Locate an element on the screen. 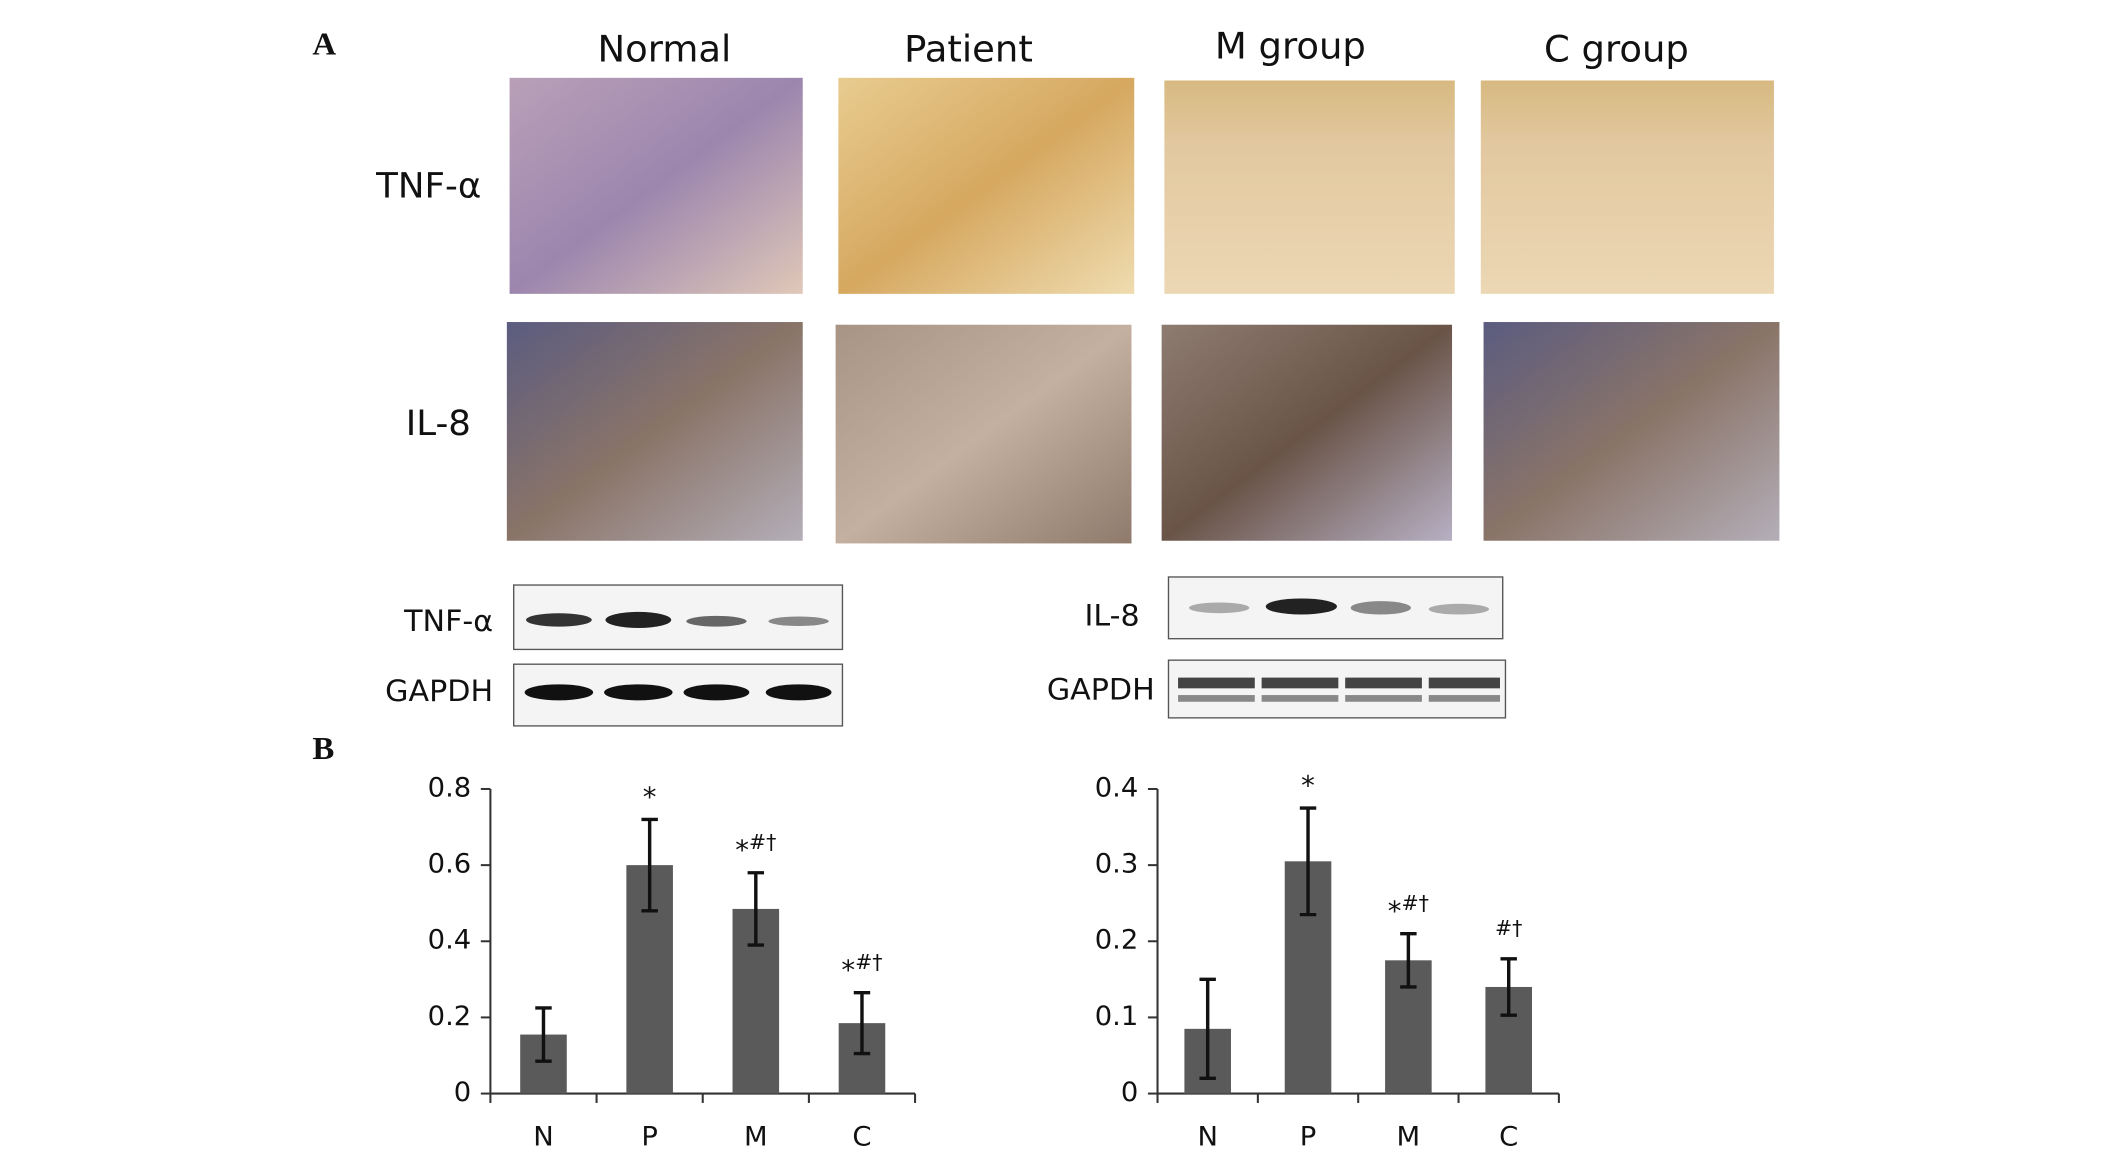  y-tick-label: 0.3 is located at coordinates (1117, 864).